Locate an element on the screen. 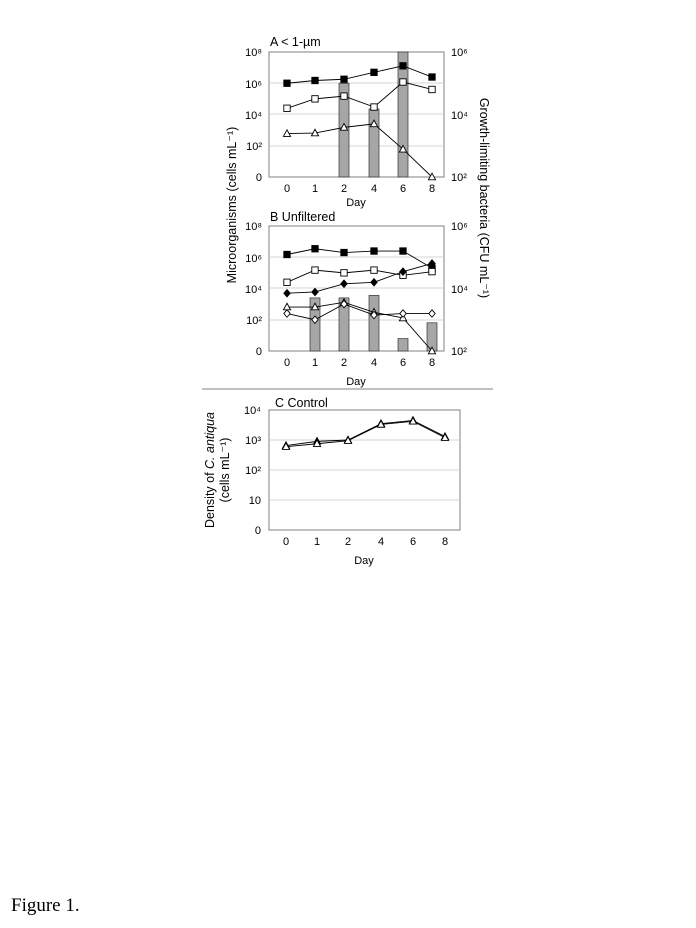 Image resolution: width=696 pixels, height=928 pixels. panel-b-y2-tick-1e2: 10² is located at coordinates (459, 352).